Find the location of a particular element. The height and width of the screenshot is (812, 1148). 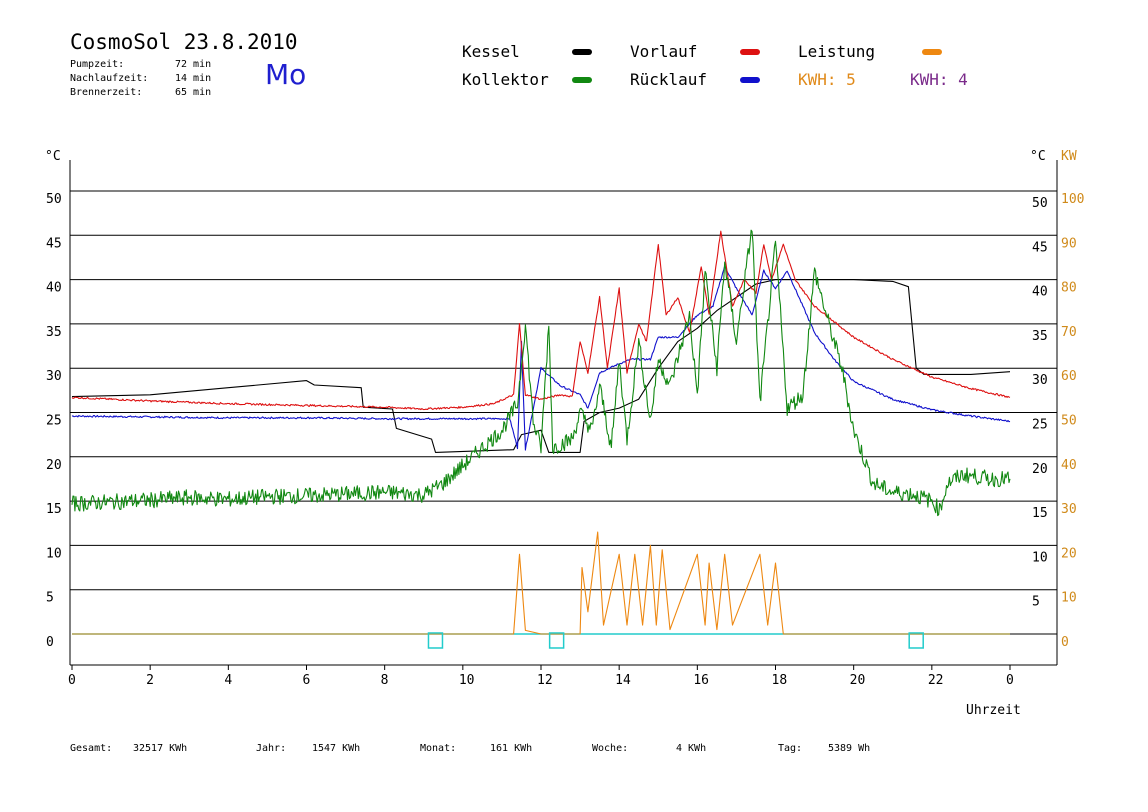

y-axis-left-unit: °C is located at coordinates (53, 156).